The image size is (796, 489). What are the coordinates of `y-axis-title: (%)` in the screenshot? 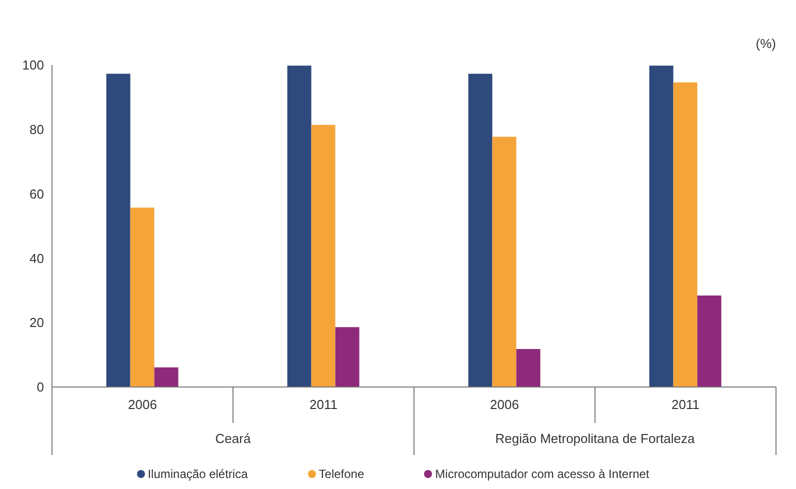 It's located at (766, 43).